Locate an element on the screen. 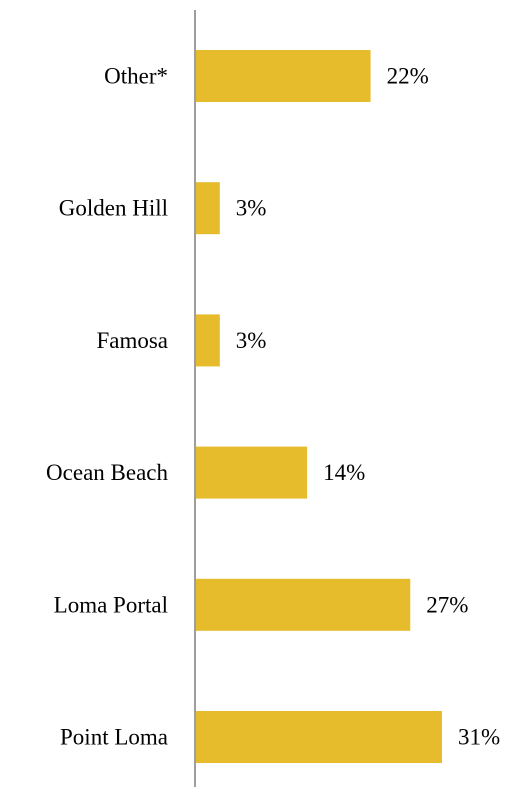 Image resolution: width=523 pixels, height=793 pixels. bar-point-loma is located at coordinates (319, 737).